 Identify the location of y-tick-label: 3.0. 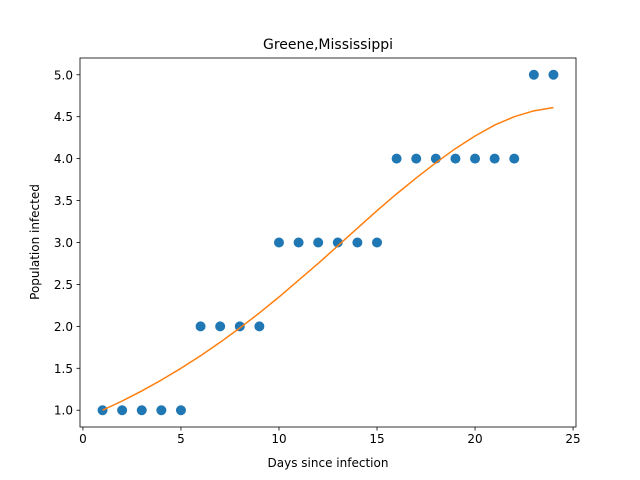
(63, 243).